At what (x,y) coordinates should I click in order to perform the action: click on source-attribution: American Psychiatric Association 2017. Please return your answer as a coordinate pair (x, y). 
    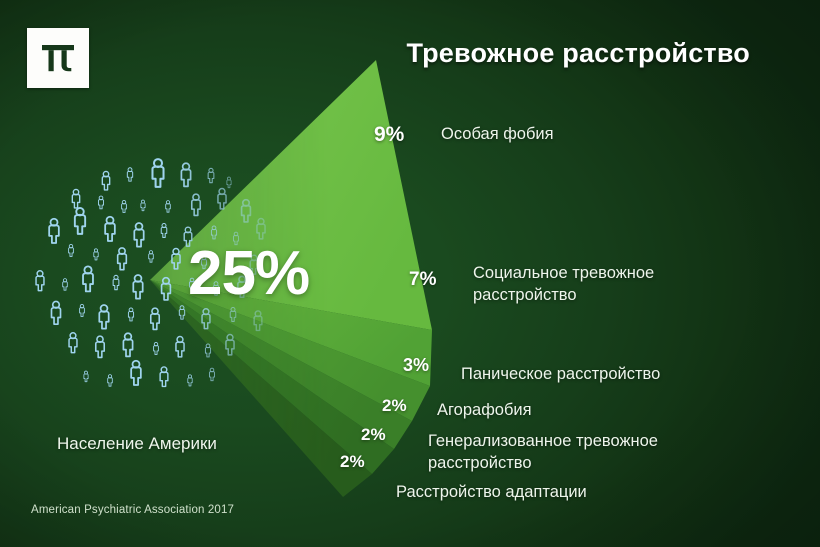
    Looking at the image, I should click on (133, 510).